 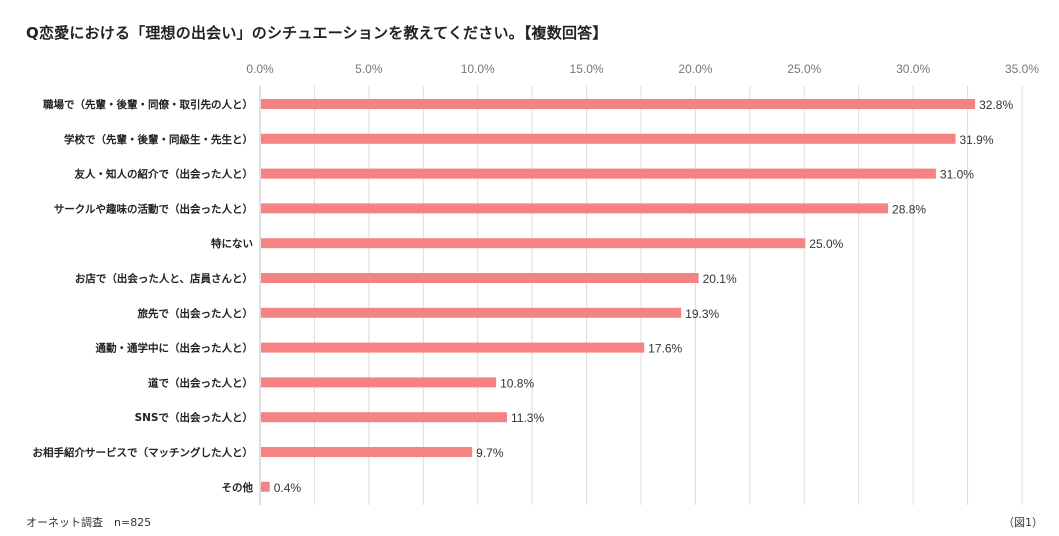 I want to click on category-label: お相手紹介サービスで（マッチングした人と）, so click(x=143, y=452).